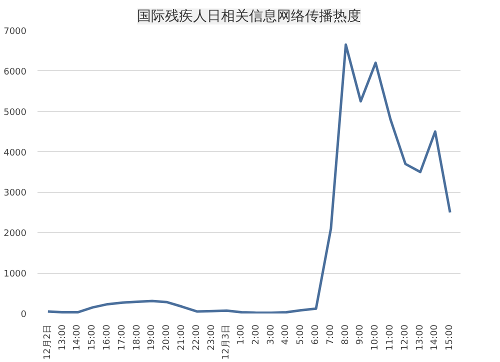 This screenshot has height=362, width=500. What do you see at coordinates (152, 337) in the screenshot?
I see `x-tick-label: 19:00` at bounding box center [152, 337].